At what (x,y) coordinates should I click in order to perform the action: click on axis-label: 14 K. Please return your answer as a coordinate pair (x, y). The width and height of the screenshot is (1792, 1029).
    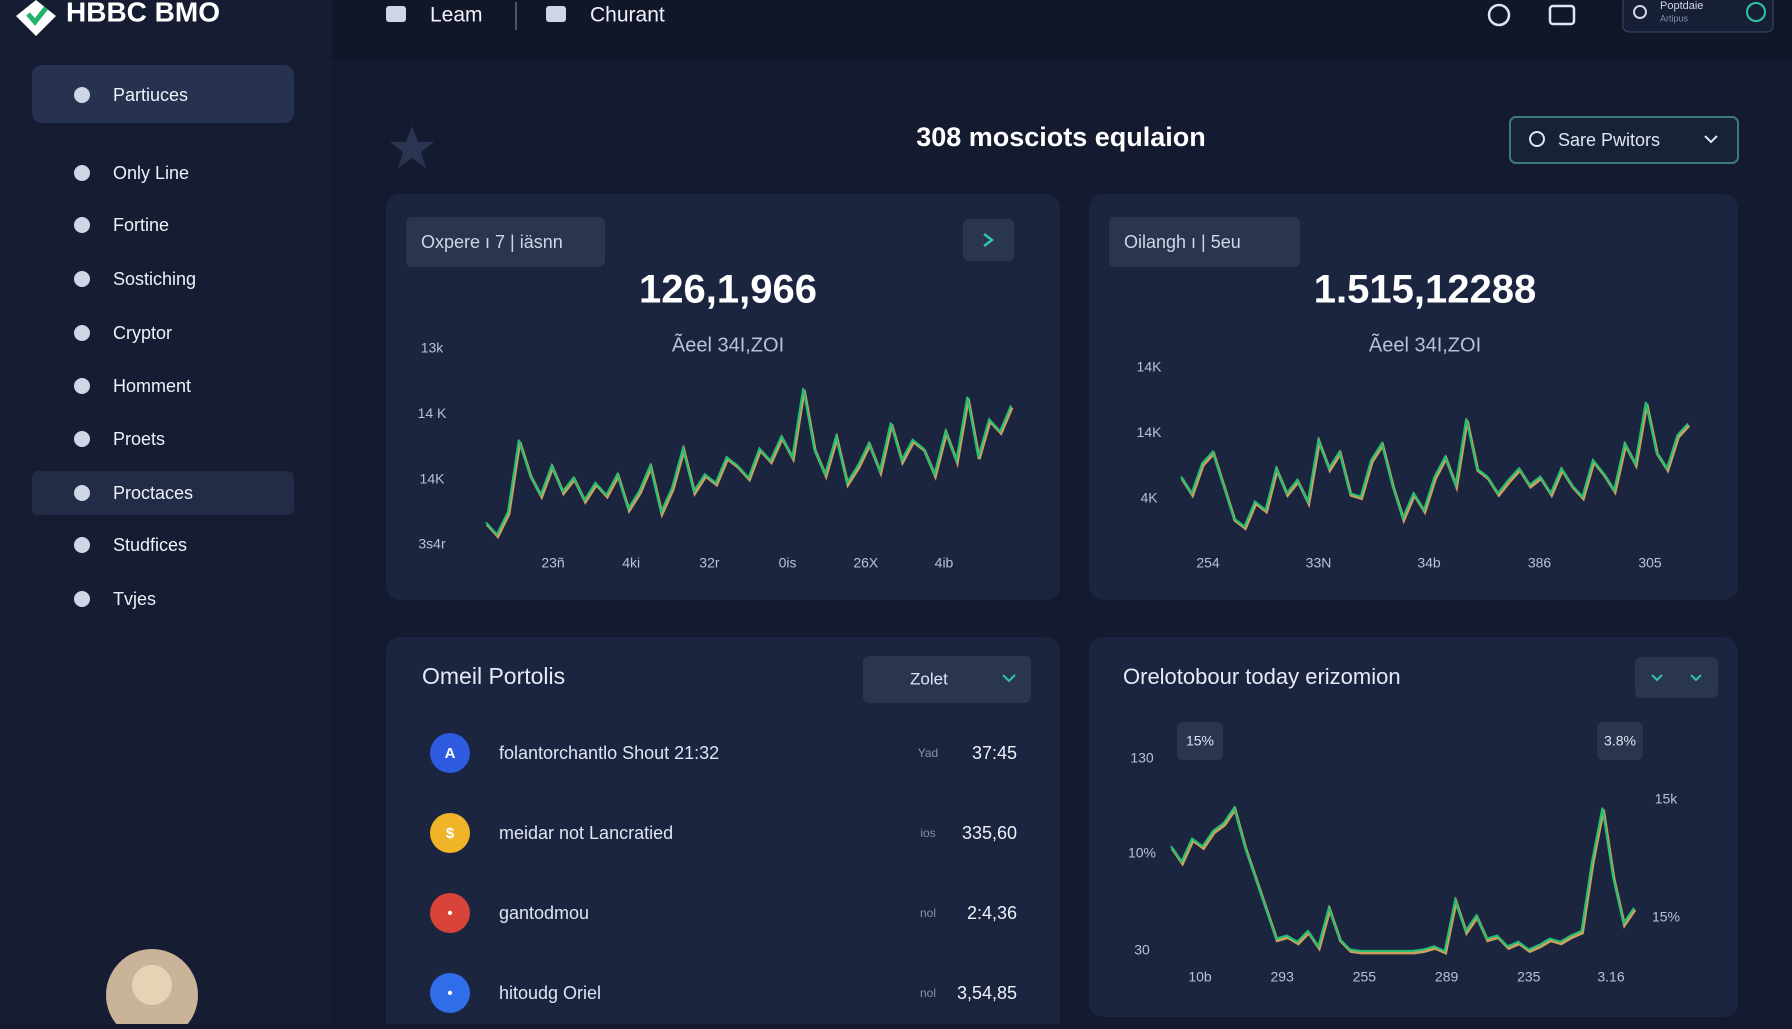
    Looking at the image, I should click on (432, 413).